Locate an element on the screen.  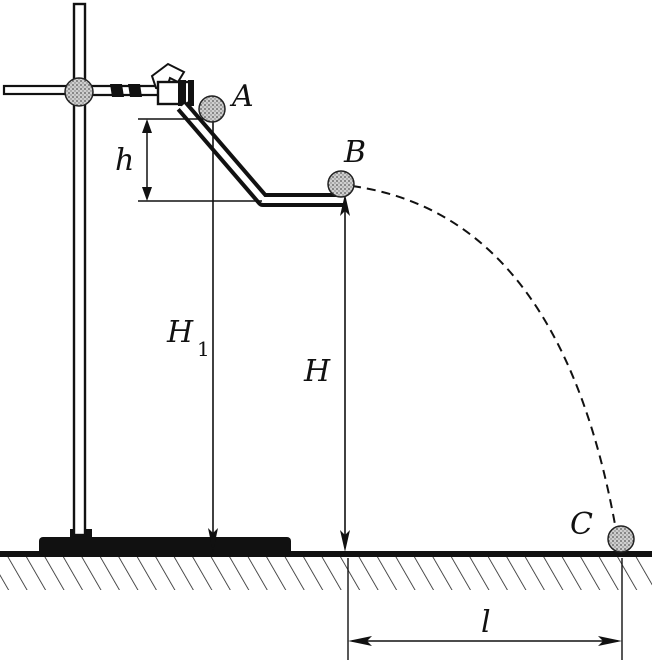
clamp-arm is located at coordinates (82, 90).